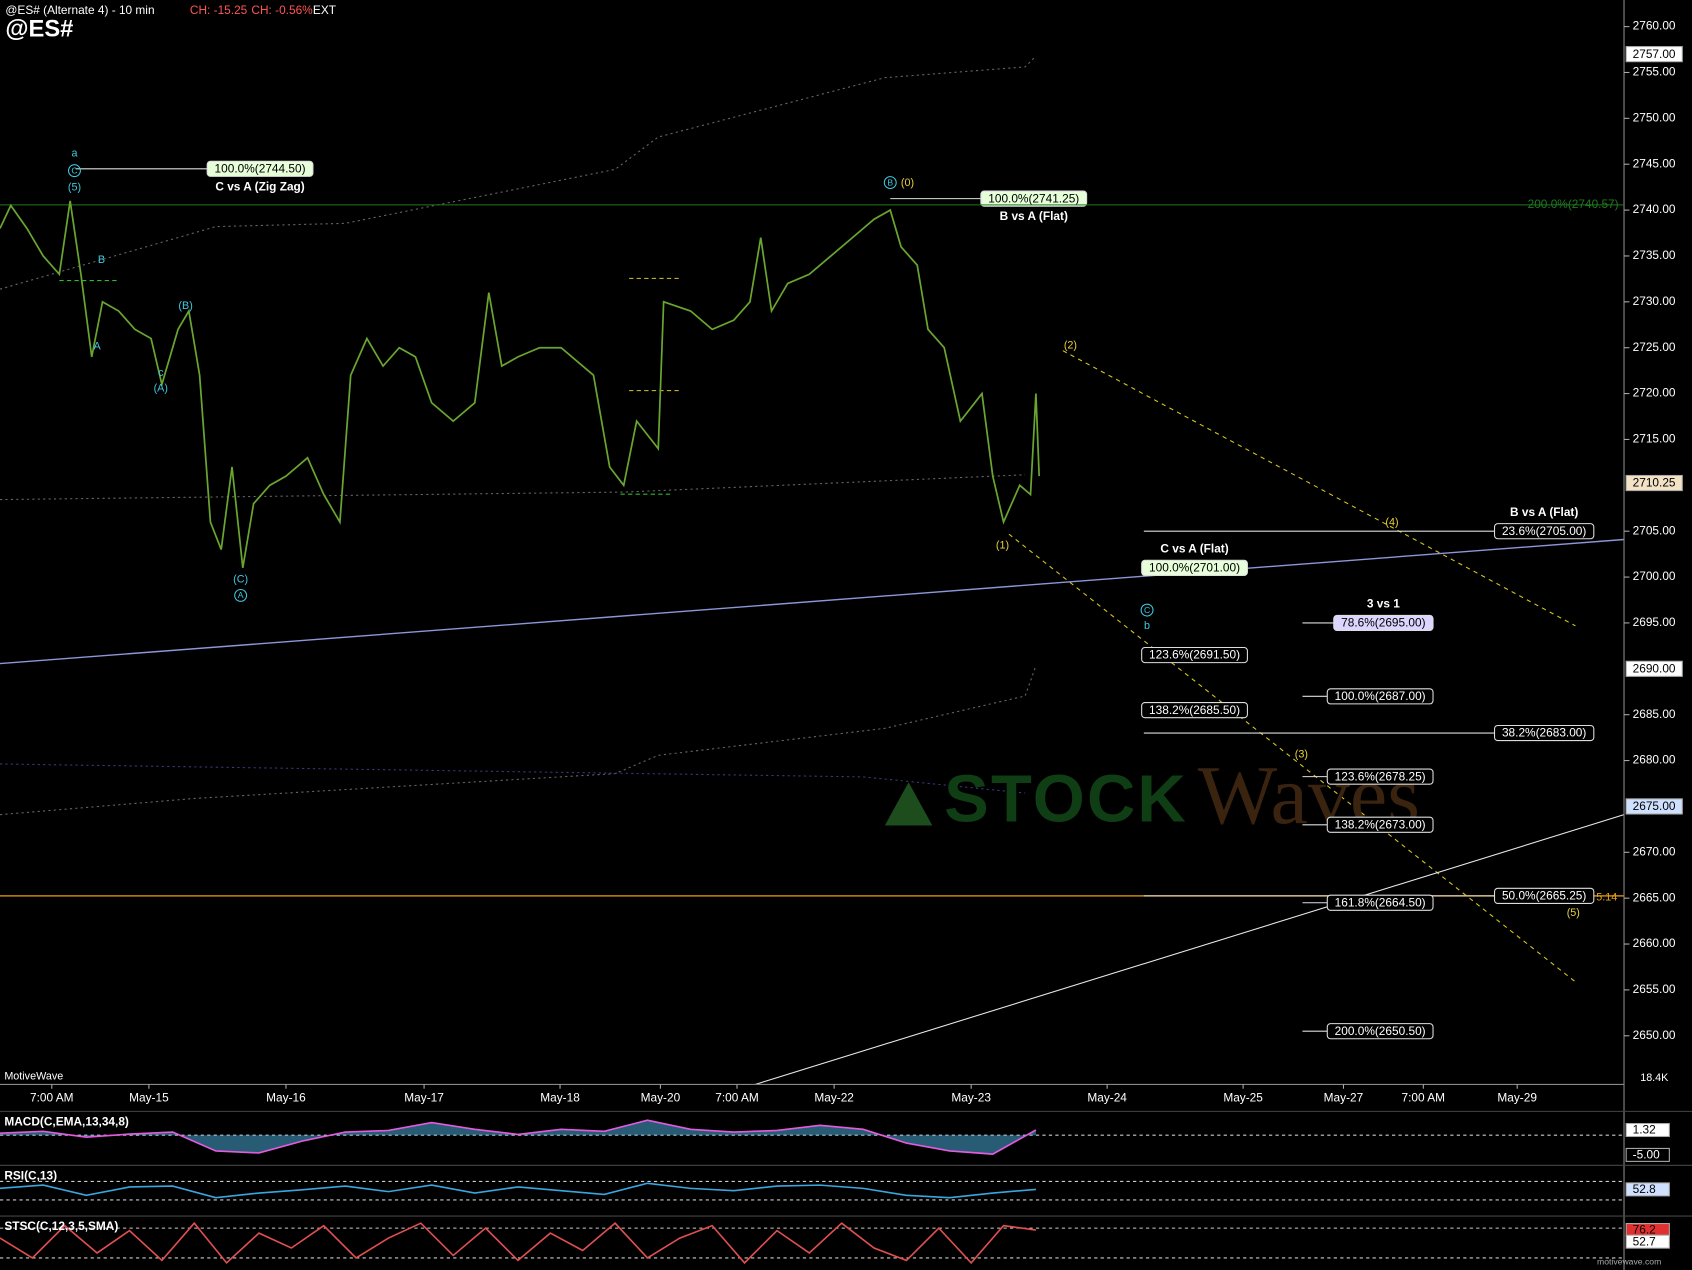 This screenshot has width=1692, height=1270. Describe the element at coordinates (1517, 1098) in the screenshot. I see `x-tick-label: May-29` at that location.